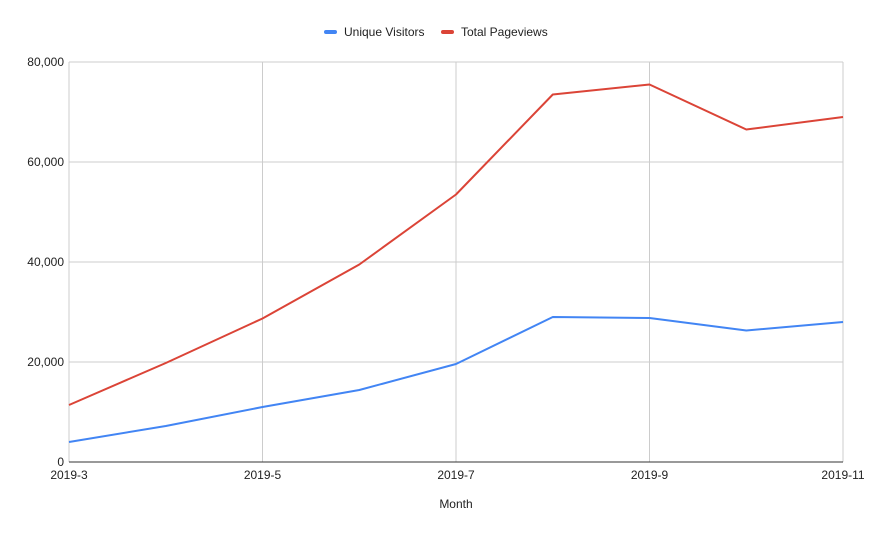  I want to click on x-tick-label: 2019-11, so click(842, 475).